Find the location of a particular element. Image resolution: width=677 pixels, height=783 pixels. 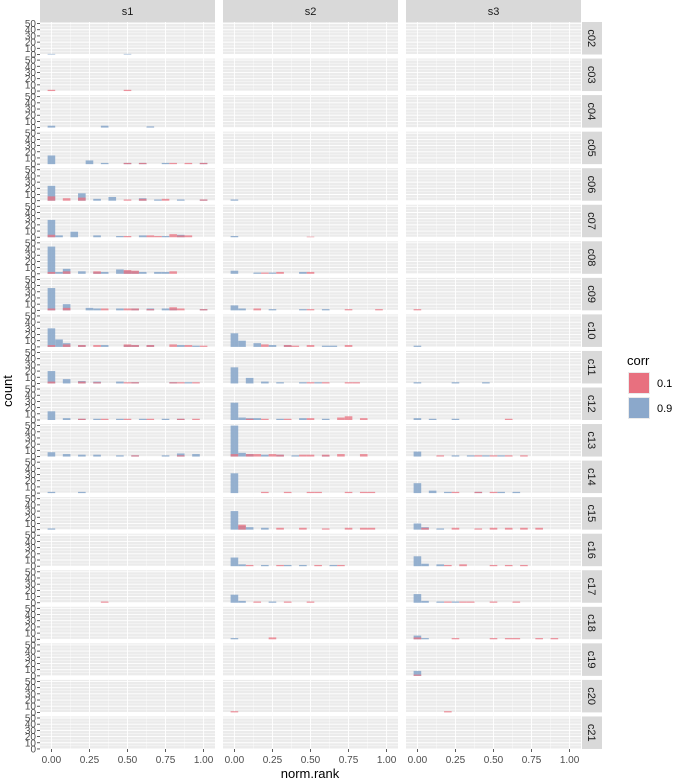

legend-entry-0_1: 0.1 is located at coordinates (650, 383).